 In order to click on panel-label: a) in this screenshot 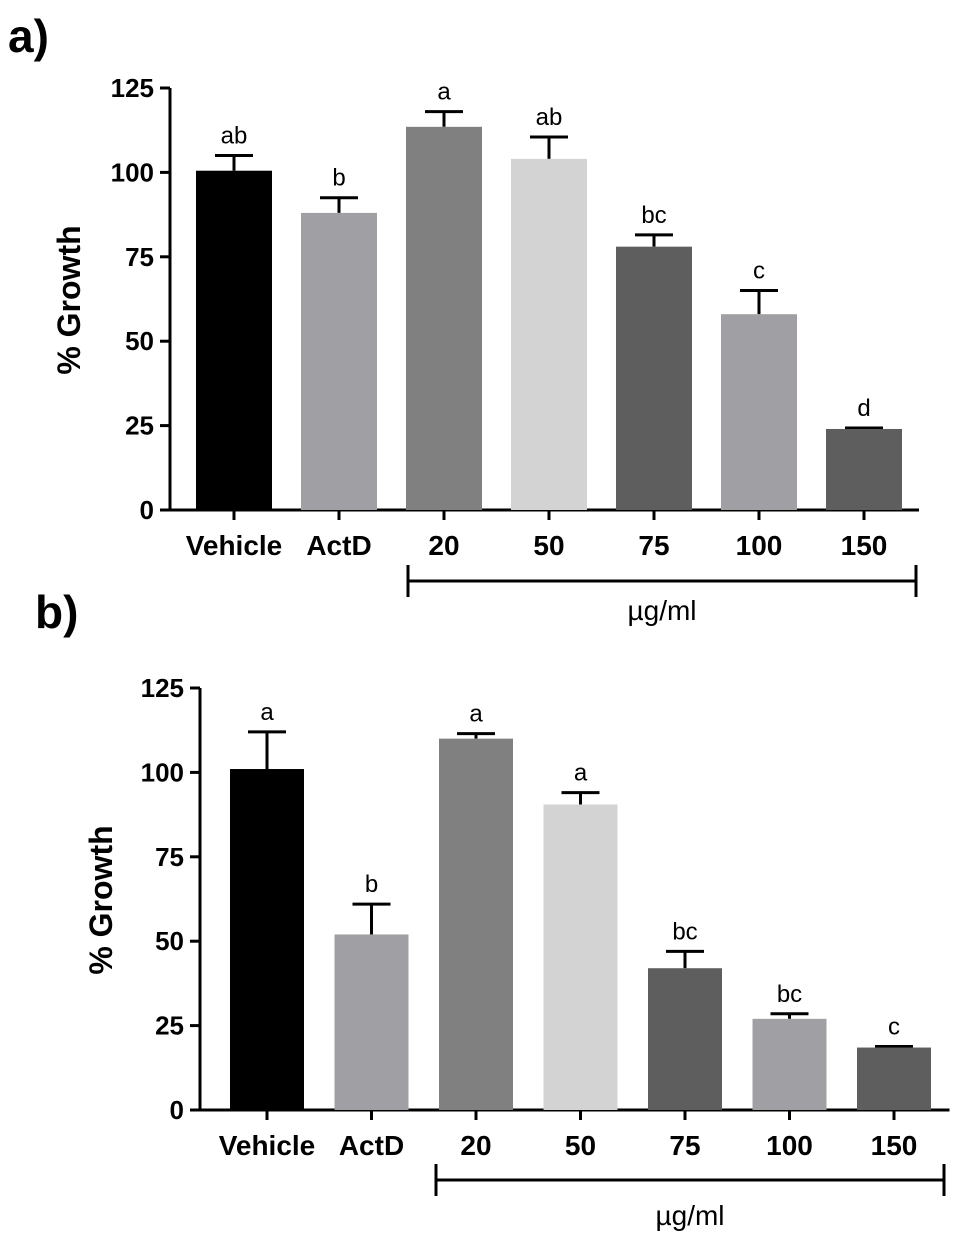, I will do `click(28, 36)`.